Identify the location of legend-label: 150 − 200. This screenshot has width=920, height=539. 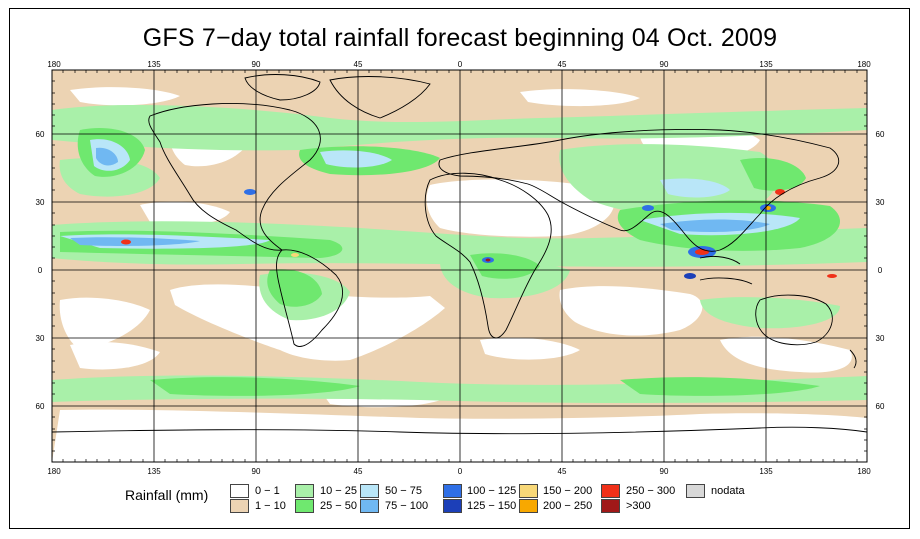
(568, 491).